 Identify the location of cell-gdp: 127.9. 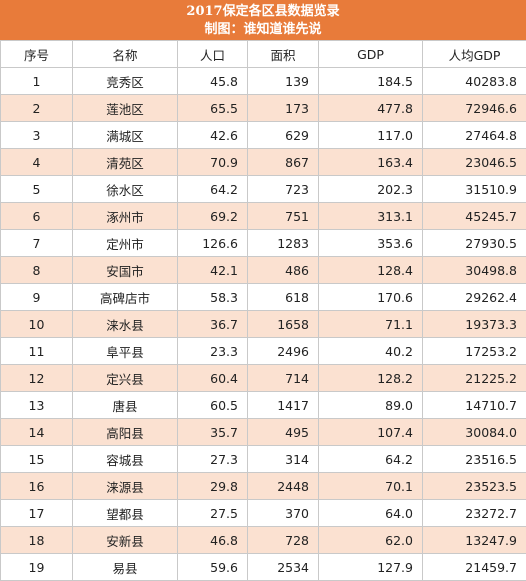
(371, 567).